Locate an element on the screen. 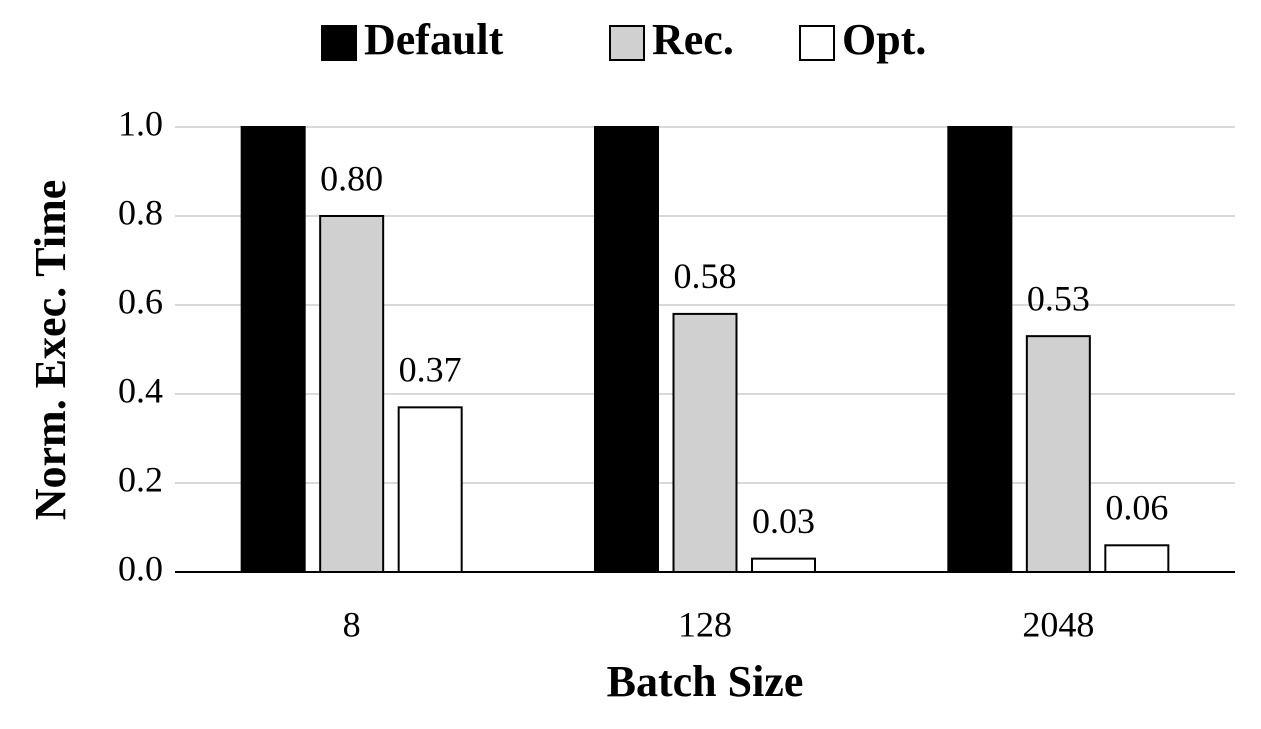 This screenshot has height=729, width=1261. x-tick-label: 128 is located at coordinates (705, 624).